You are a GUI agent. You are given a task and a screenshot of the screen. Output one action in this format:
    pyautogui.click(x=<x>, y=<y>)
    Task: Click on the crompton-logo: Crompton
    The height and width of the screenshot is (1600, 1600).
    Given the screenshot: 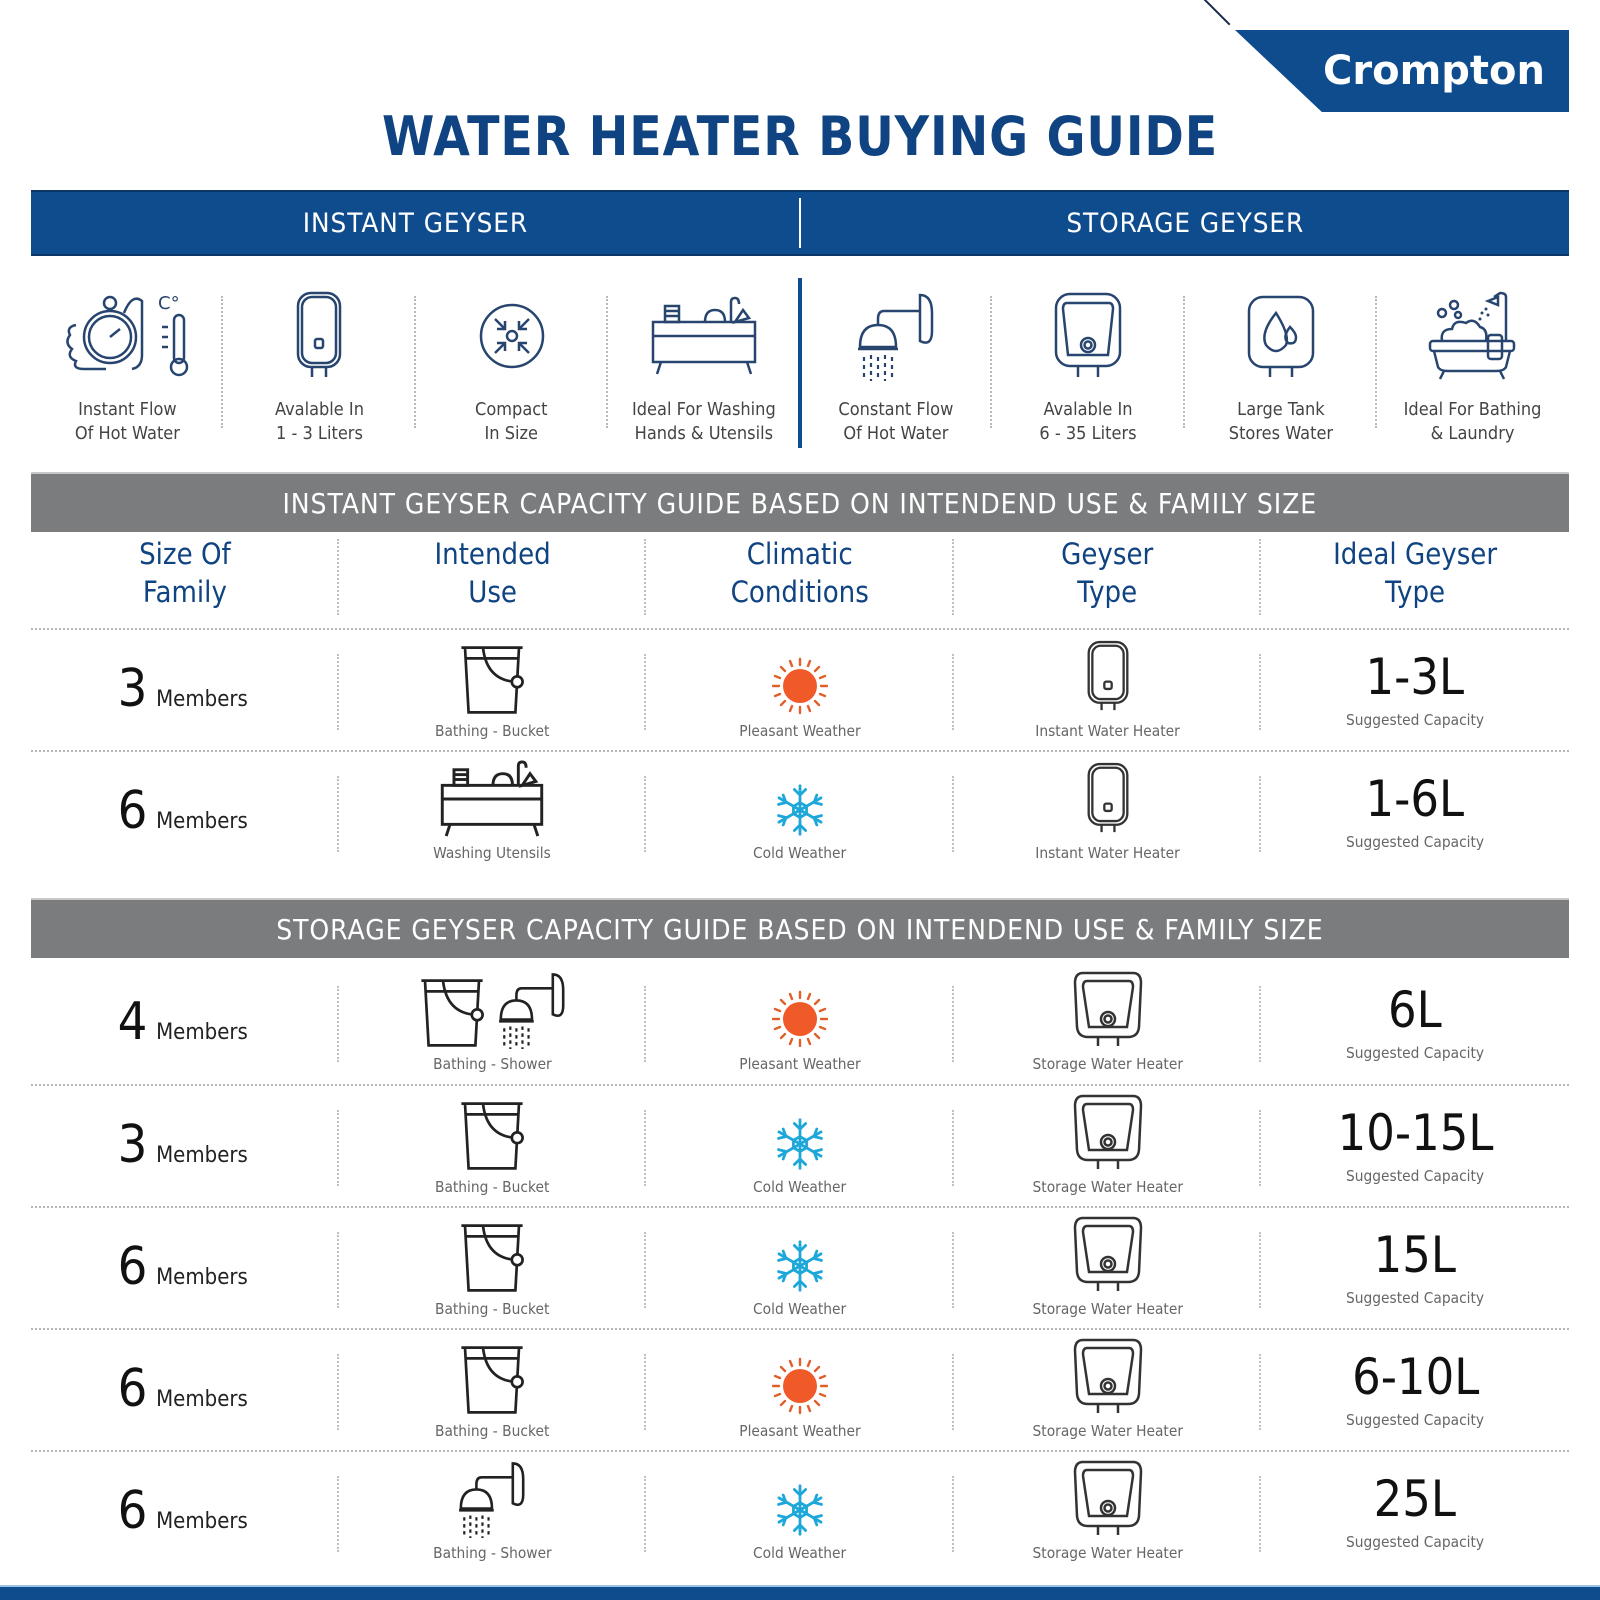 What is the action you would take?
    pyautogui.click(x=1402, y=71)
    